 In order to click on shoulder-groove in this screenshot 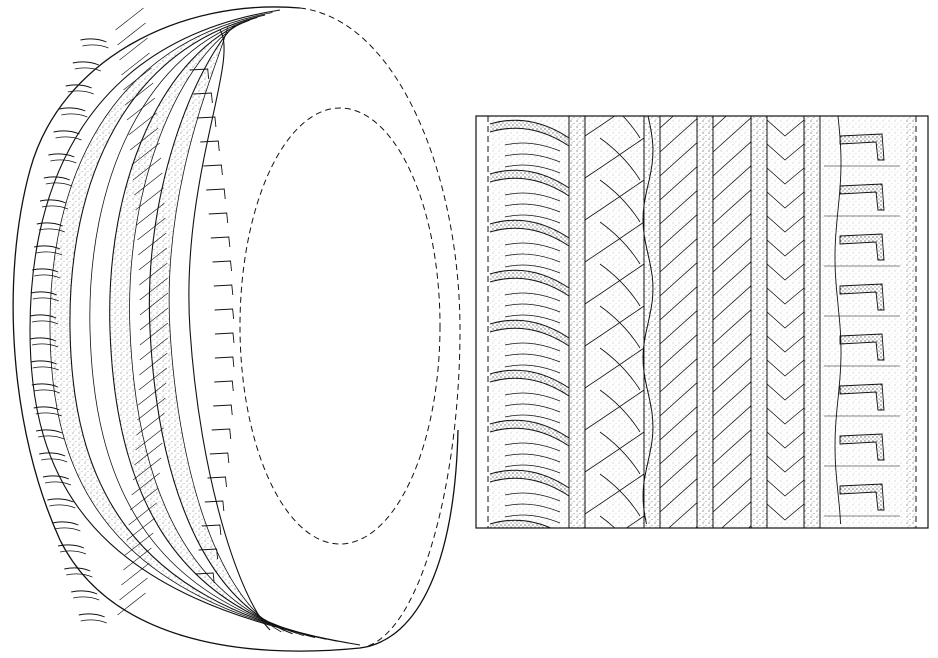, I will do `click(529, 537)`.